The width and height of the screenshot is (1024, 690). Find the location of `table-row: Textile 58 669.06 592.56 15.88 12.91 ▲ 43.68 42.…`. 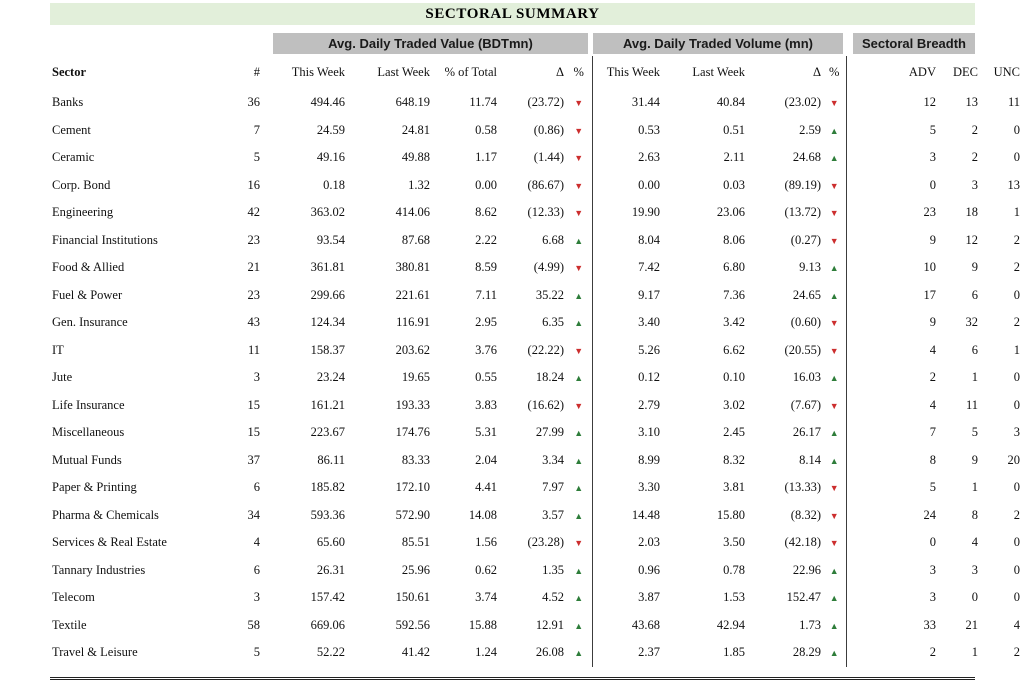

table-row: Textile 58 669.06 592.56 15.88 12.91 ▲ 43.68 42.… is located at coordinates (537, 625).